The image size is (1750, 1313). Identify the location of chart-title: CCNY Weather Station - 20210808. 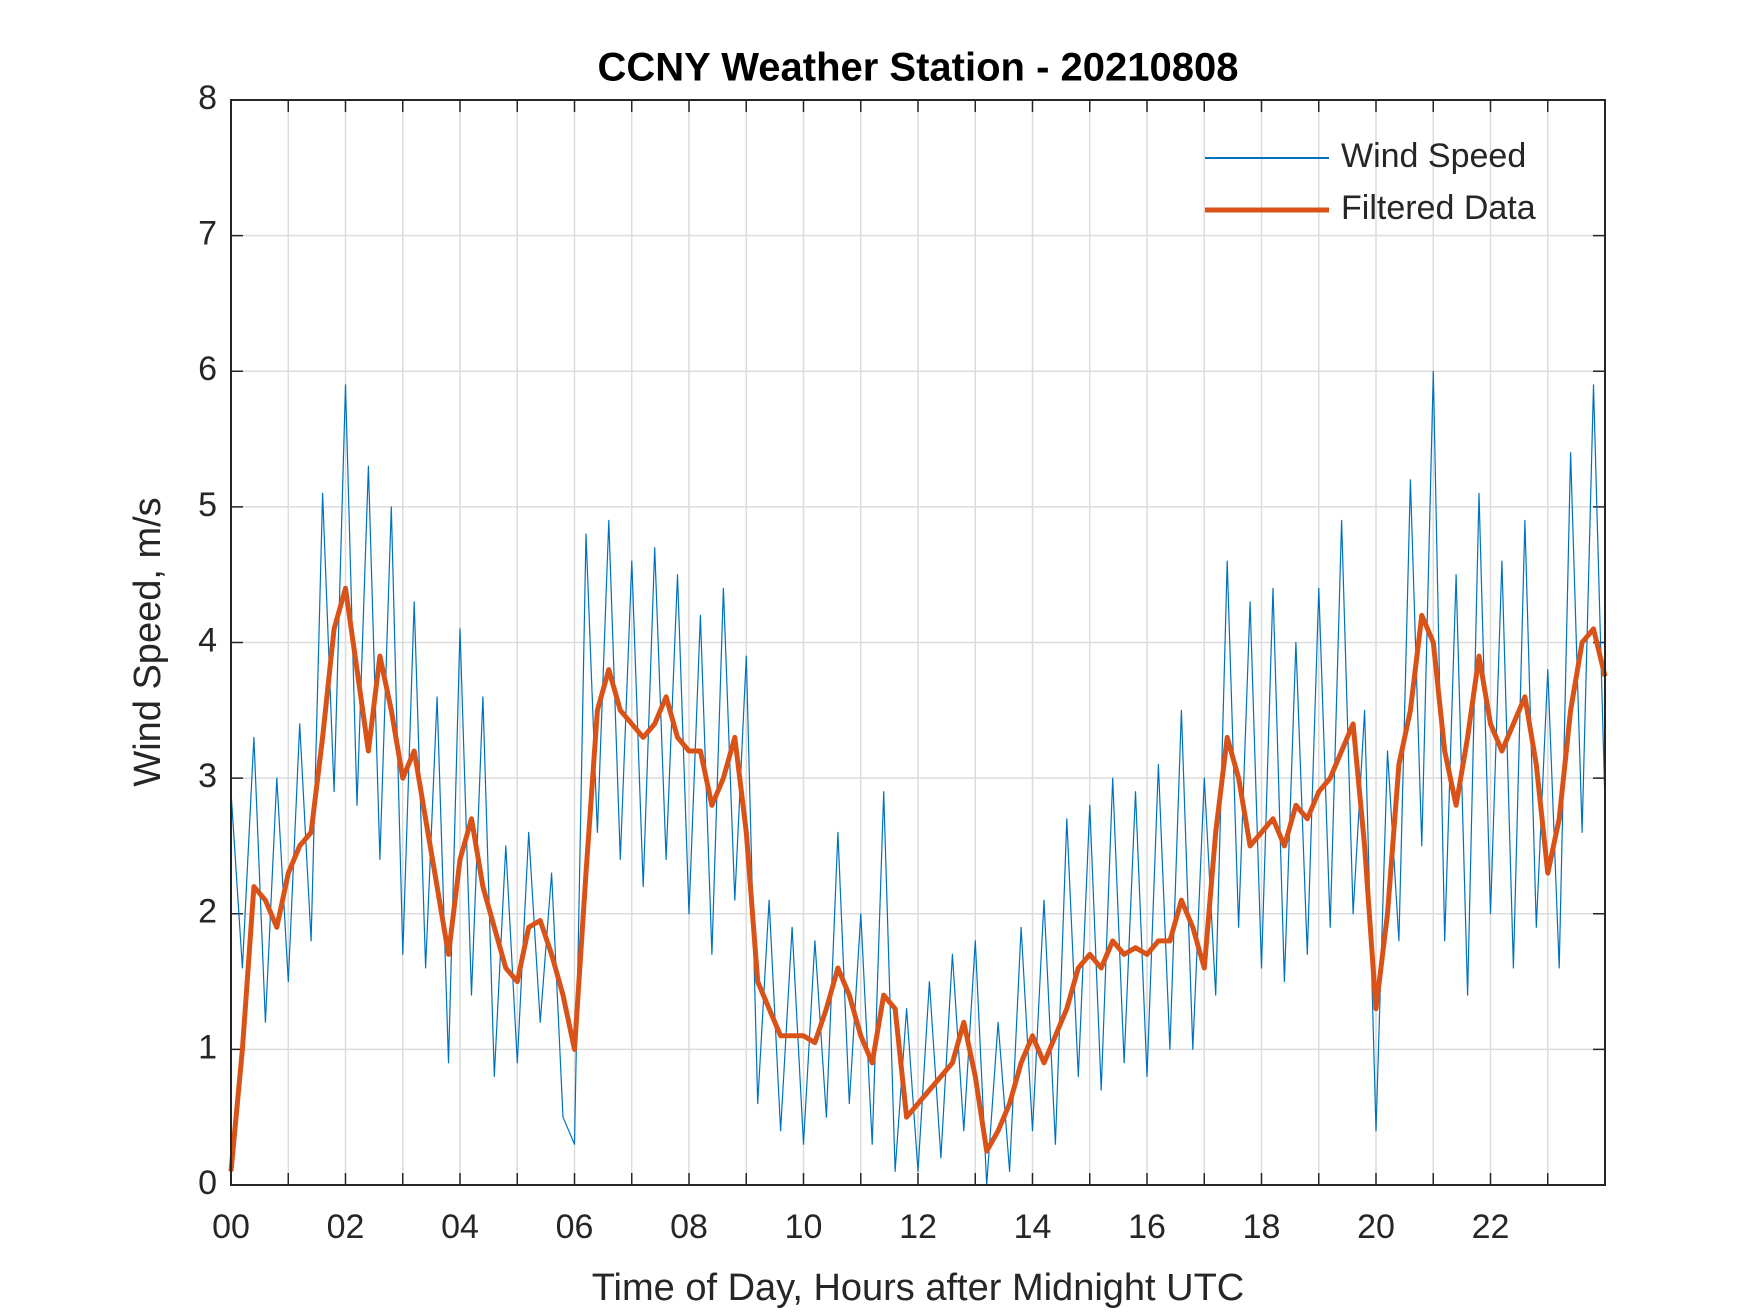
(918, 68).